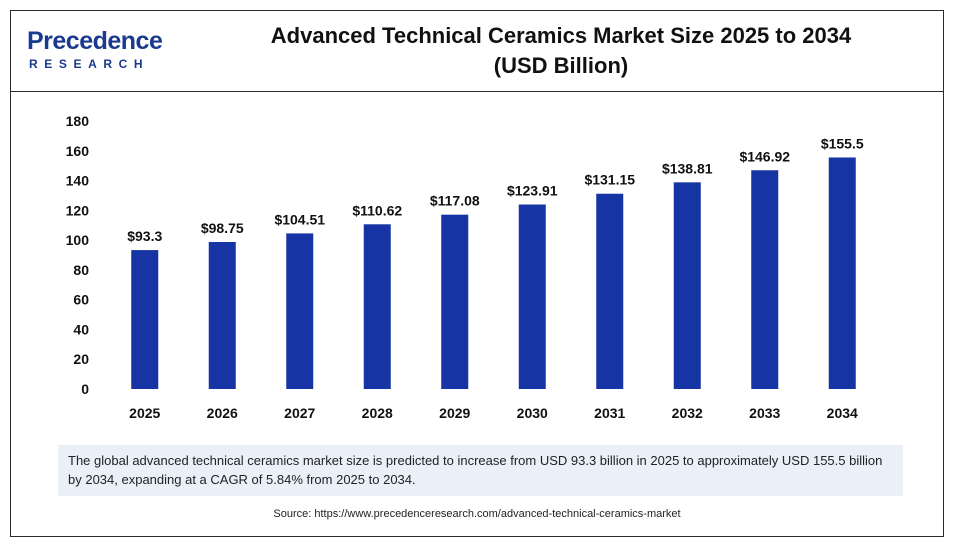 The height and width of the screenshot is (549, 964). I want to click on y-tick-label: 120, so click(78, 210).